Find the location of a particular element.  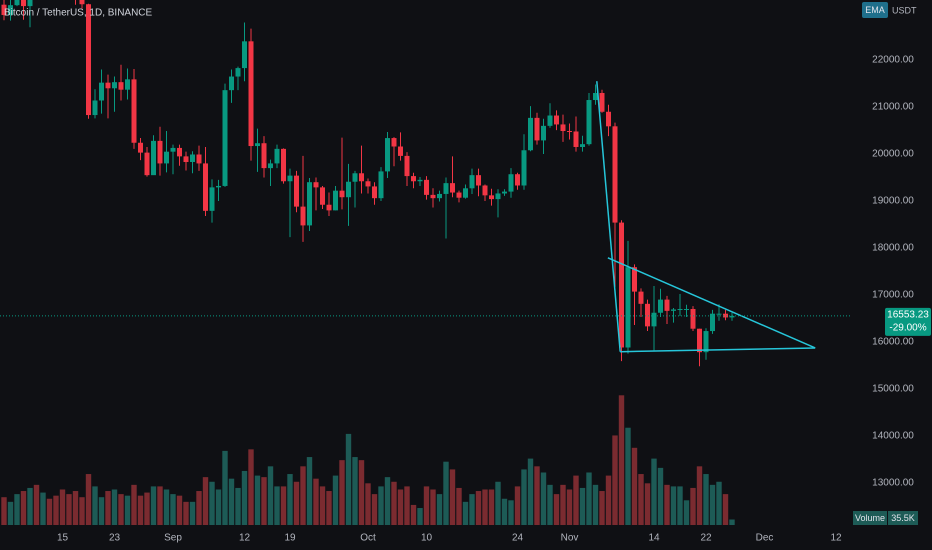

y-tick-label: 22000.00 is located at coordinates (893, 60).